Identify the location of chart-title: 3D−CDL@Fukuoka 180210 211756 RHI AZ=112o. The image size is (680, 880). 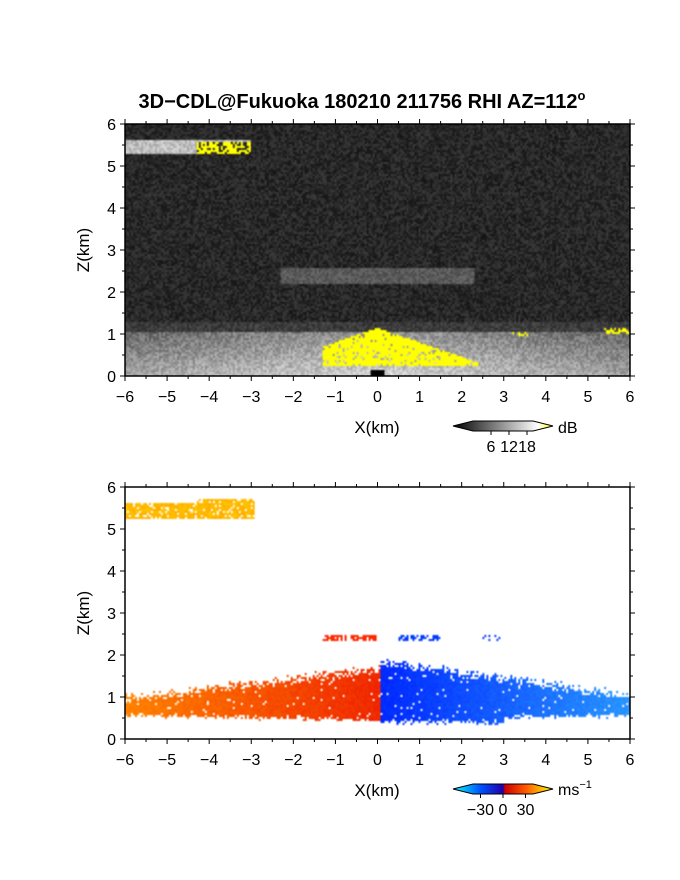
(362, 100).